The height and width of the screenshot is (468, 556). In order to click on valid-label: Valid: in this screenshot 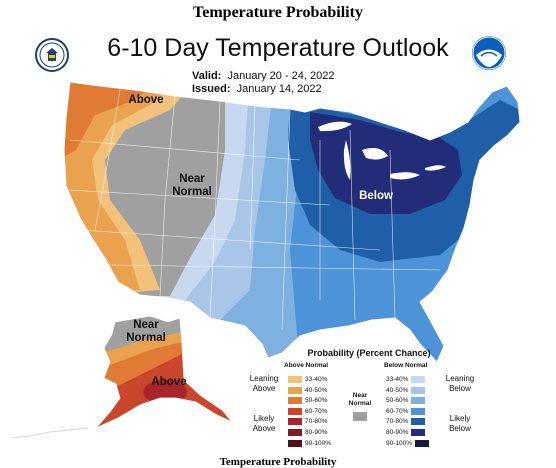, I will do `click(207, 76)`.